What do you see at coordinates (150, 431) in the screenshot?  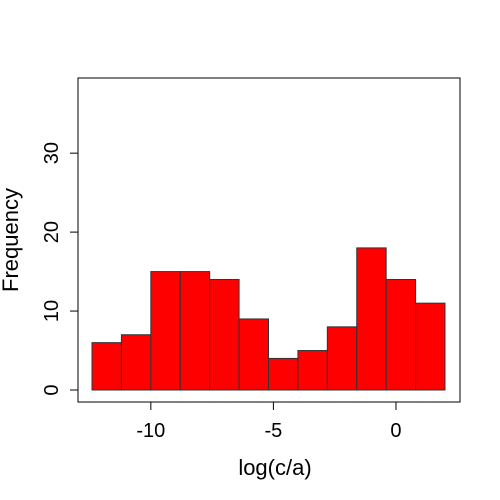 I see `x-tick-label: -10` at bounding box center [150, 431].